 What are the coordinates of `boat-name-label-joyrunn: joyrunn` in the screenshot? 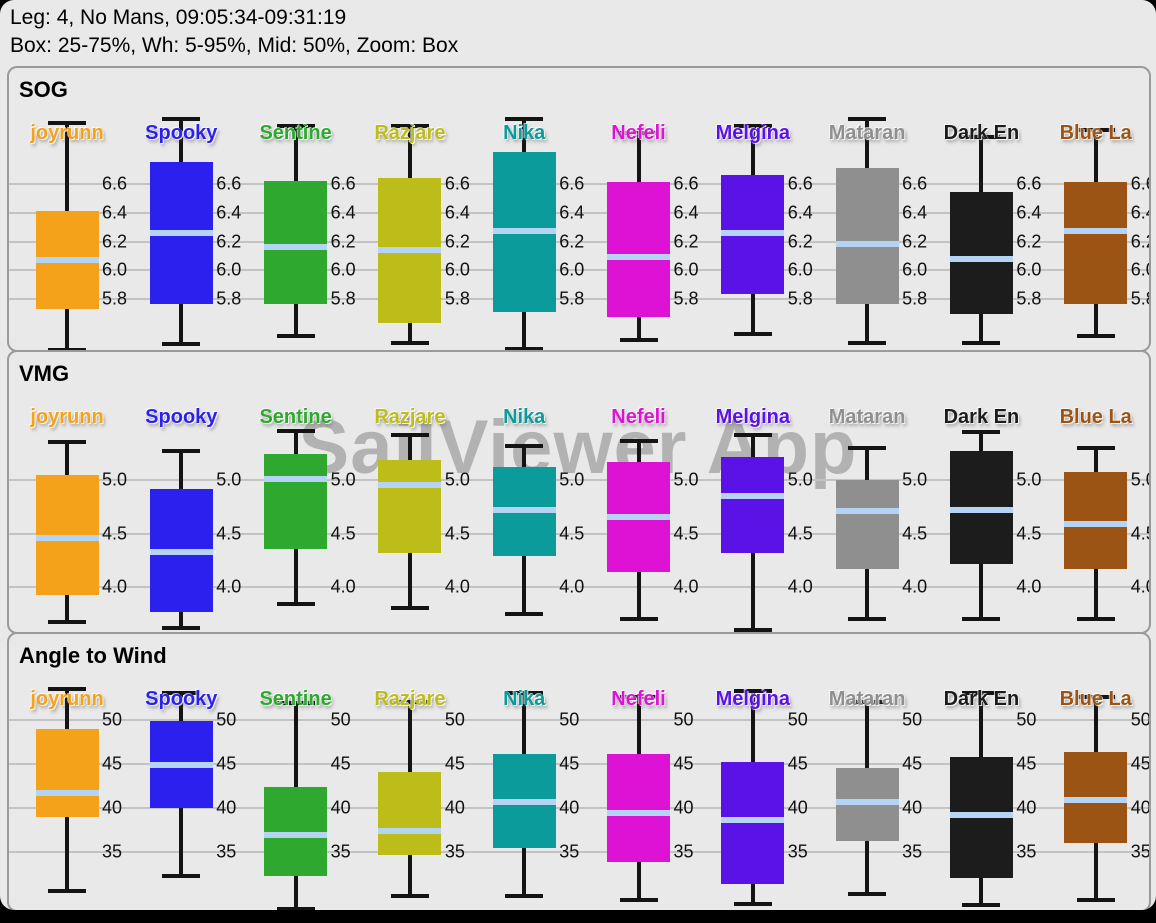 It's located at (67, 417).